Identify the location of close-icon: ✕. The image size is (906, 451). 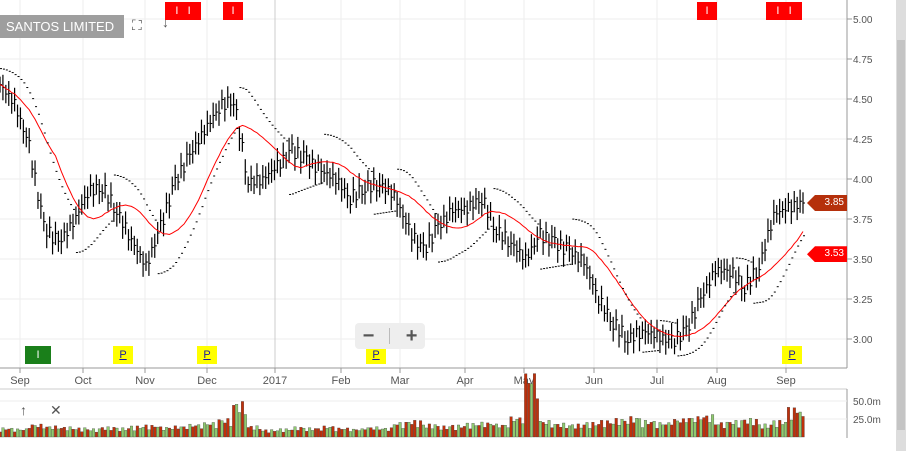
(56, 410).